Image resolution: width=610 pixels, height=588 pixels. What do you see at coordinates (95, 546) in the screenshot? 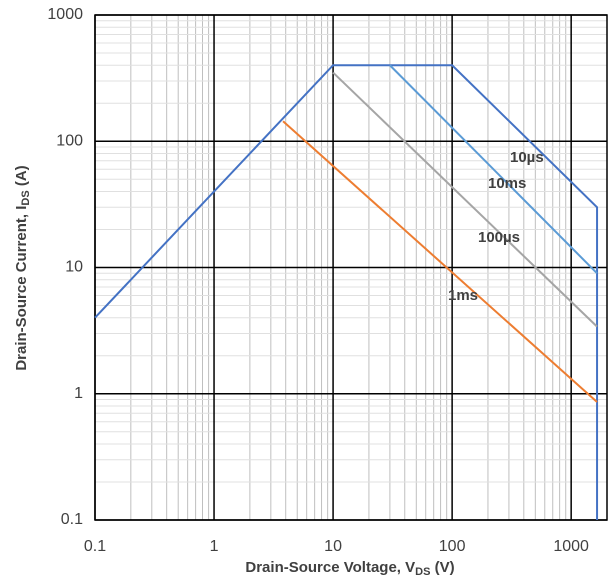
I see `x-tick-label: 0.1` at bounding box center [95, 546].